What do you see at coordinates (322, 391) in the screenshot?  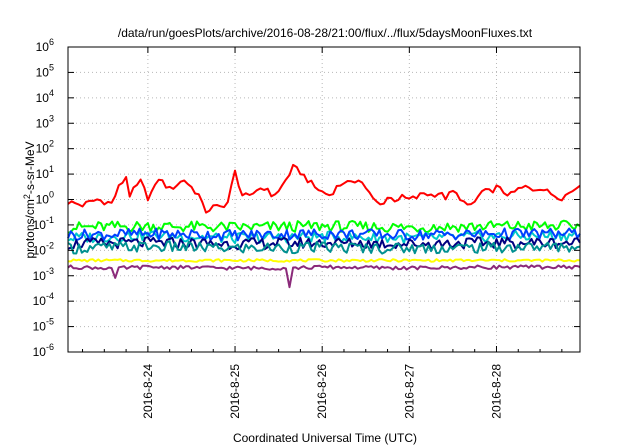 I see `x-tick-label: 2016-8-26` at bounding box center [322, 391].